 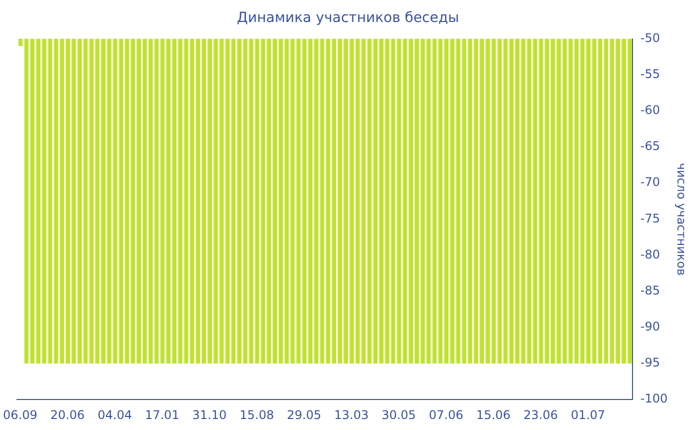 What do you see at coordinates (67, 415) in the screenshot?
I see `x-tick-label: 20.06` at bounding box center [67, 415].